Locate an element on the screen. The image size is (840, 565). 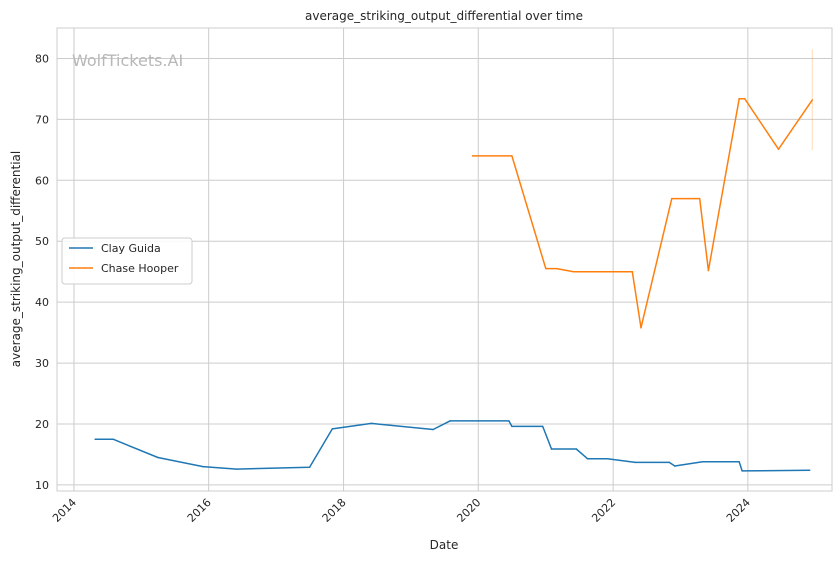
y-tick-label: 30 is located at coordinates (42, 363).